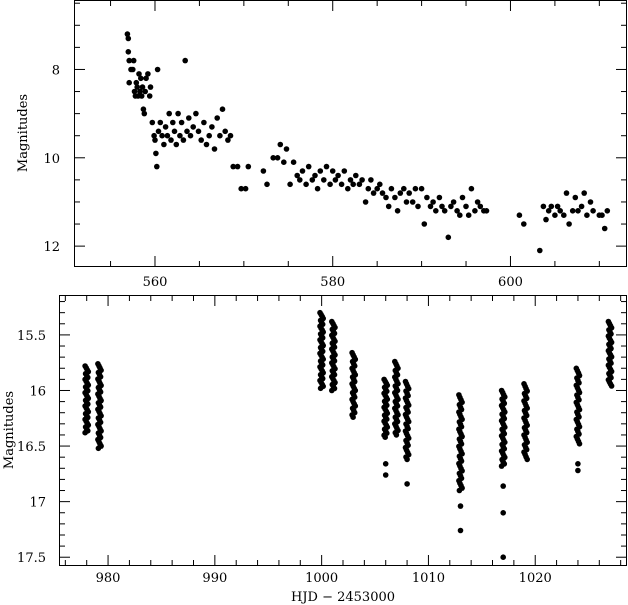 The image size is (628, 605). I want to click on top-x-tick-label: 600, so click(510, 282).